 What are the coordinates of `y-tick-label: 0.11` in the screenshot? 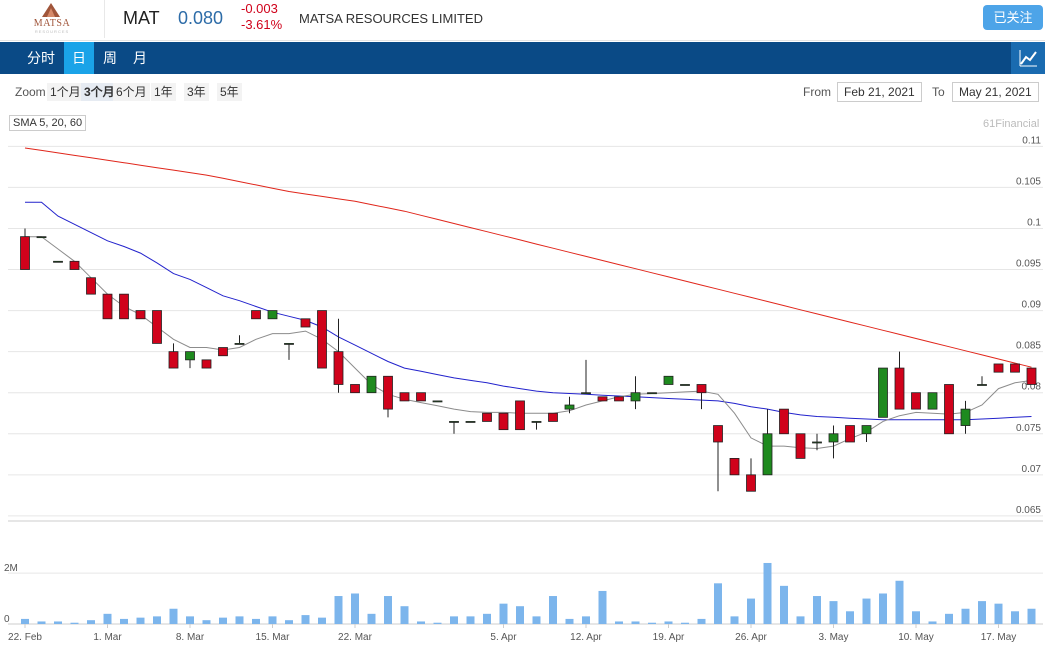 It's located at (1031, 140).